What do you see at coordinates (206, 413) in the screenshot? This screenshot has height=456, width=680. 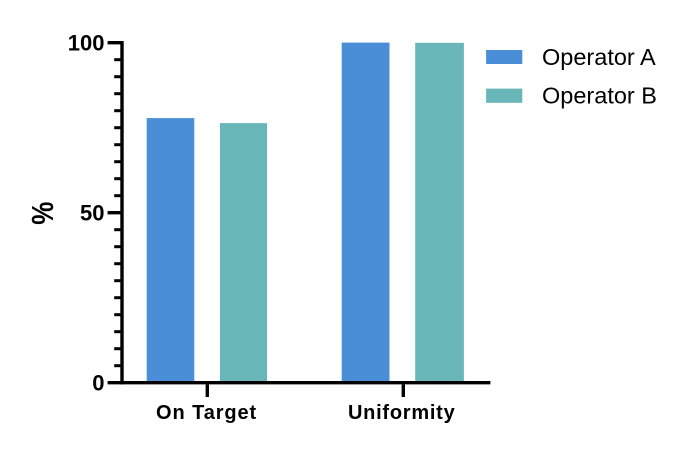 I see `svg-text: On Target` at bounding box center [206, 413].